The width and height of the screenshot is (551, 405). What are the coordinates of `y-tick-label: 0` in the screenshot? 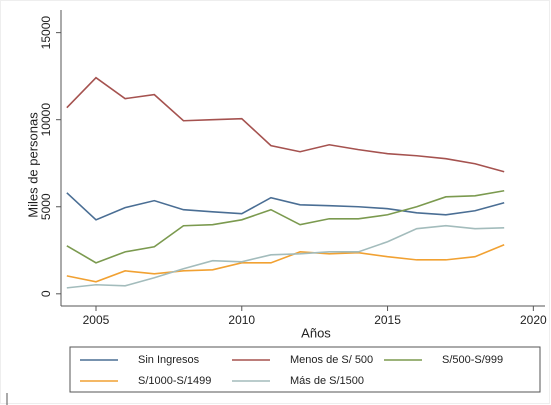 It's located at (46, 293).